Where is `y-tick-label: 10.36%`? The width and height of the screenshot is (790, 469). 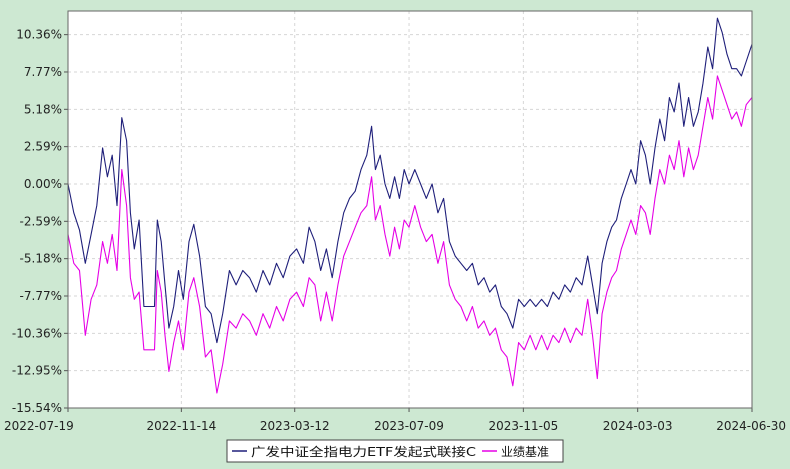 y-tick-label: 10.36% is located at coordinates (39, 35).